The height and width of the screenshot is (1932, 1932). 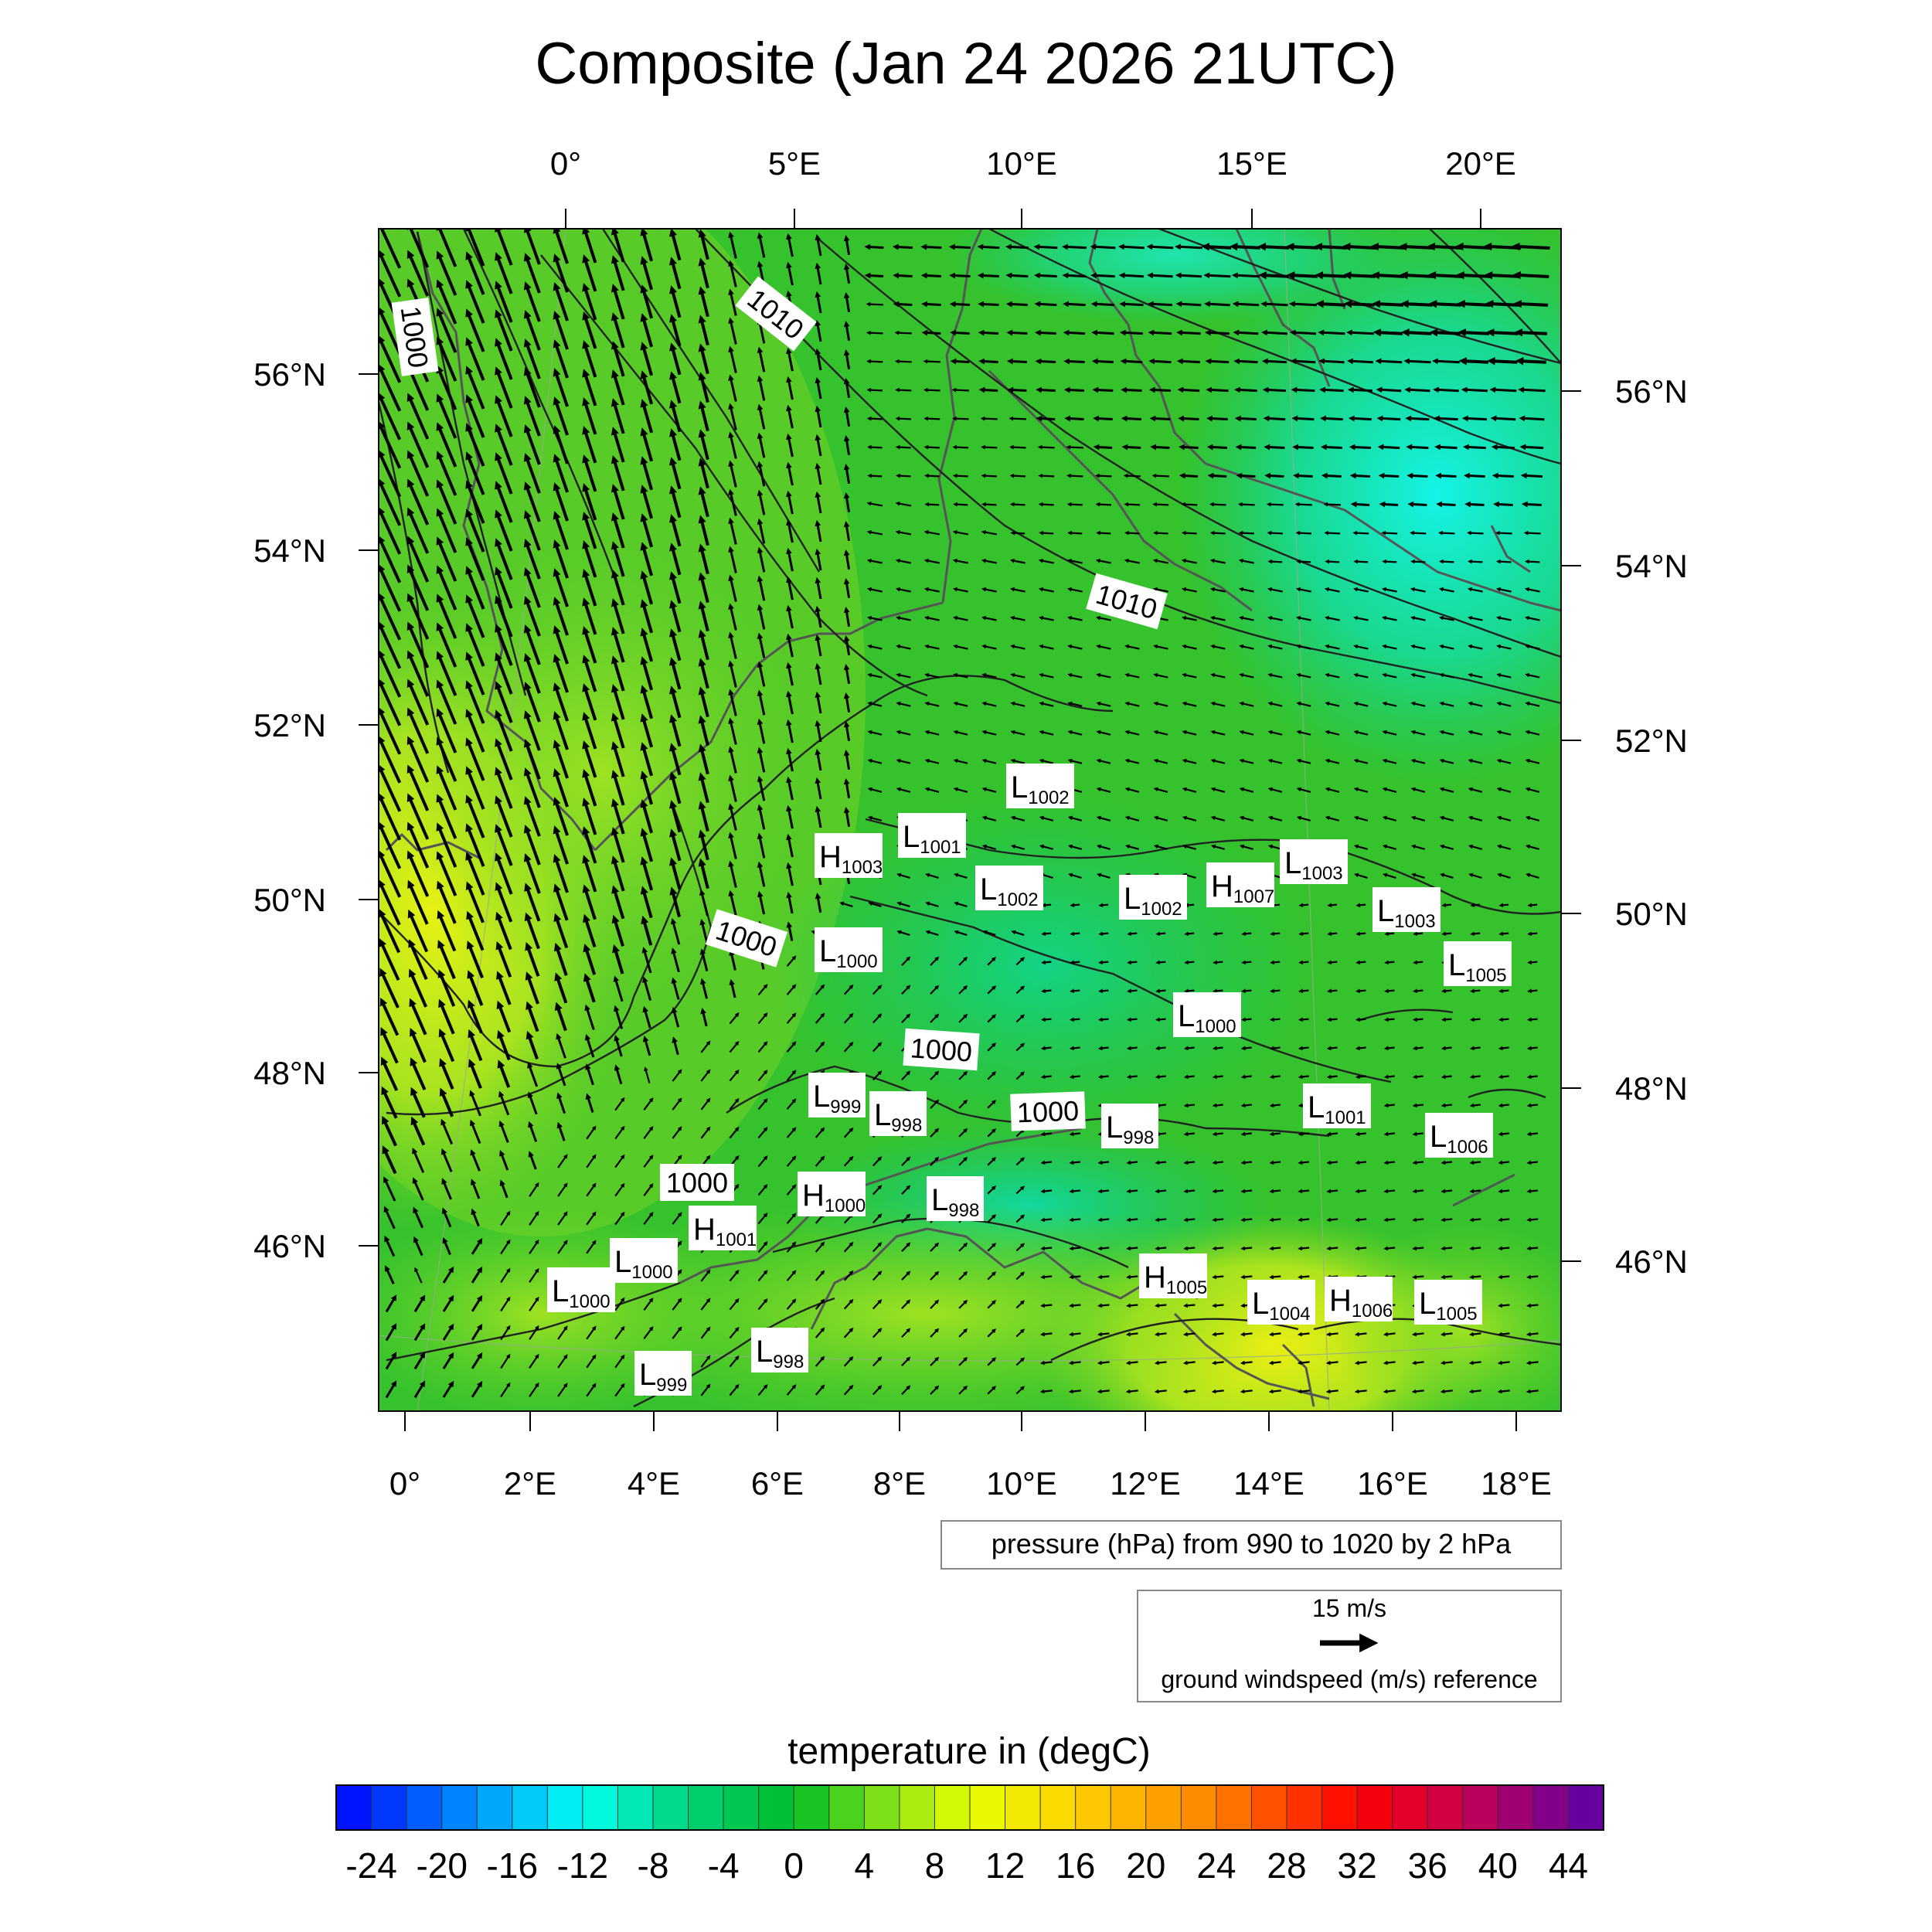 What do you see at coordinates (1652, 914) in the screenshot?
I see `right-lat-label: 50°N` at bounding box center [1652, 914].